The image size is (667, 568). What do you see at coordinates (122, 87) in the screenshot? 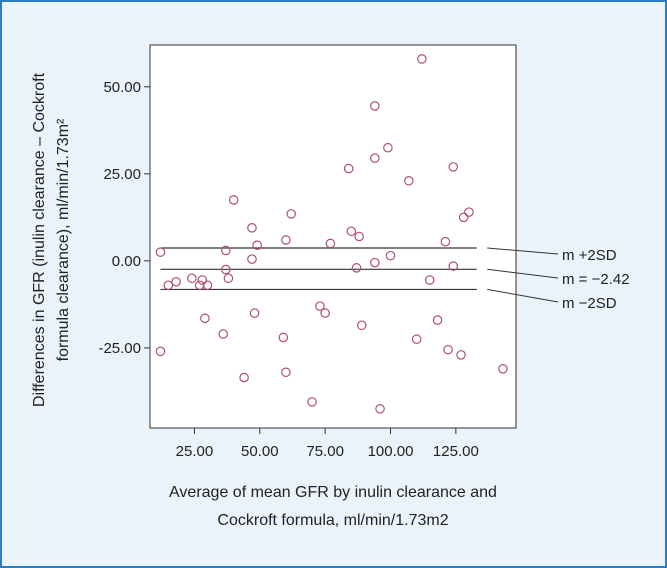
I see `y-tick-label: 50.00` at bounding box center [122, 87].